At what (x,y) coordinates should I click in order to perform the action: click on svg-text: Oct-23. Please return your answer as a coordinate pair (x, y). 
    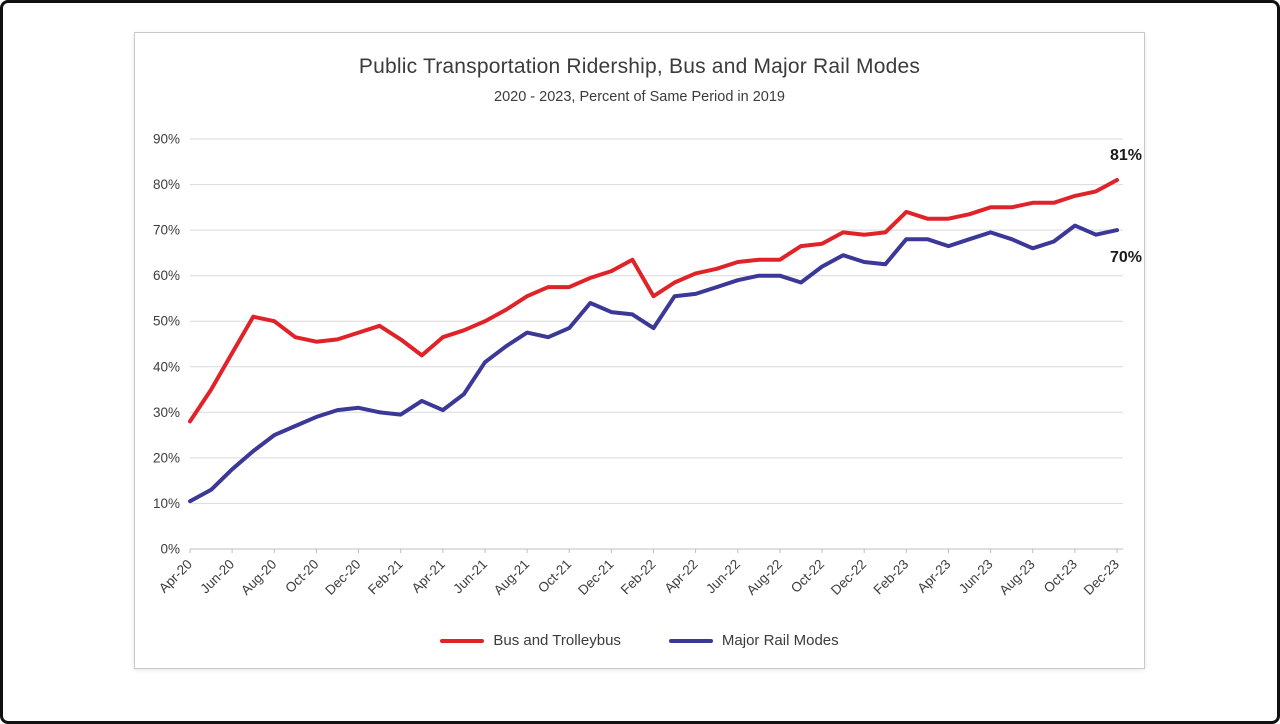
    Looking at the image, I should click on (1060, 576).